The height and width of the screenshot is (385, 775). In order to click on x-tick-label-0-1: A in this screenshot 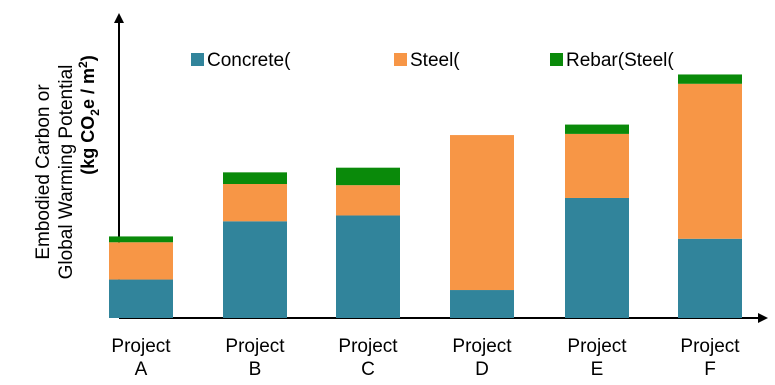, I will do `click(141, 369)`.